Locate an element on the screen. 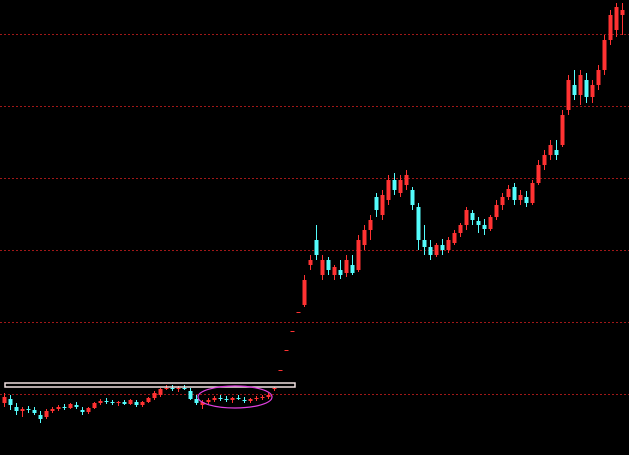  highlight-band is located at coordinates (150, 385).